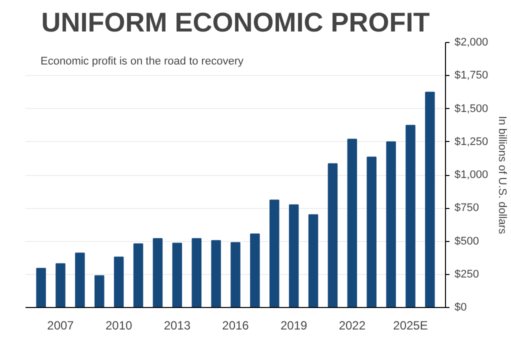  I want to click on y-tick-label: $0, so click(460, 308).